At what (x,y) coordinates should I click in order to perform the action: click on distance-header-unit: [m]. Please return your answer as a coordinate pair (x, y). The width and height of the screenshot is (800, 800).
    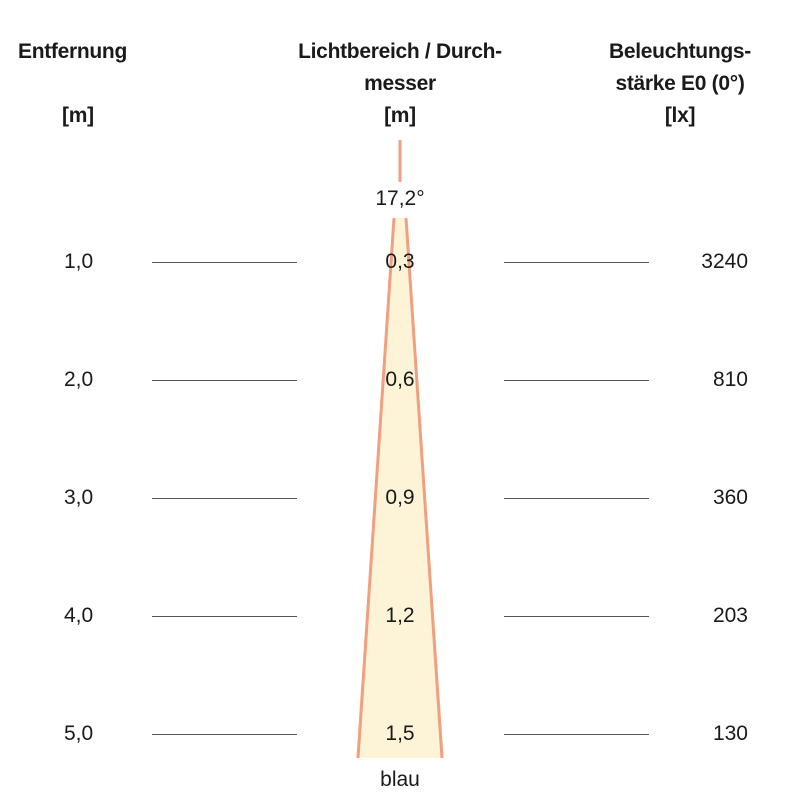
    Looking at the image, I should click on (78, 115).